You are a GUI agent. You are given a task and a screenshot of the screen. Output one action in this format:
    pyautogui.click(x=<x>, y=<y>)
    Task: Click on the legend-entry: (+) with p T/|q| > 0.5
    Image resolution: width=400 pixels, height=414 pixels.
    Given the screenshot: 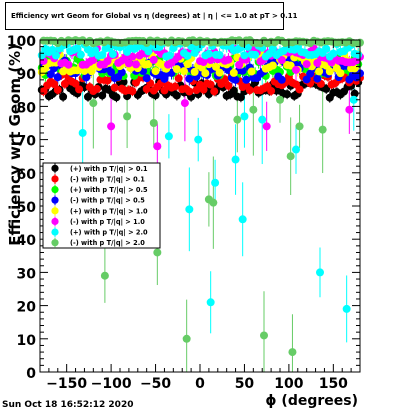 What is the action you would take?
    pyautogui.click(x=109, y=190)
    